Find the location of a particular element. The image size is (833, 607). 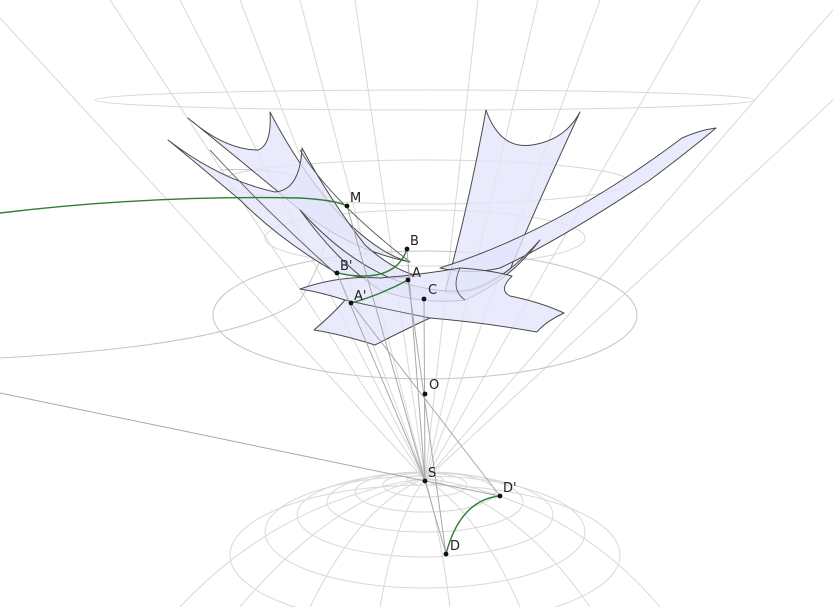

point-S is located at coordinates (425, 481).